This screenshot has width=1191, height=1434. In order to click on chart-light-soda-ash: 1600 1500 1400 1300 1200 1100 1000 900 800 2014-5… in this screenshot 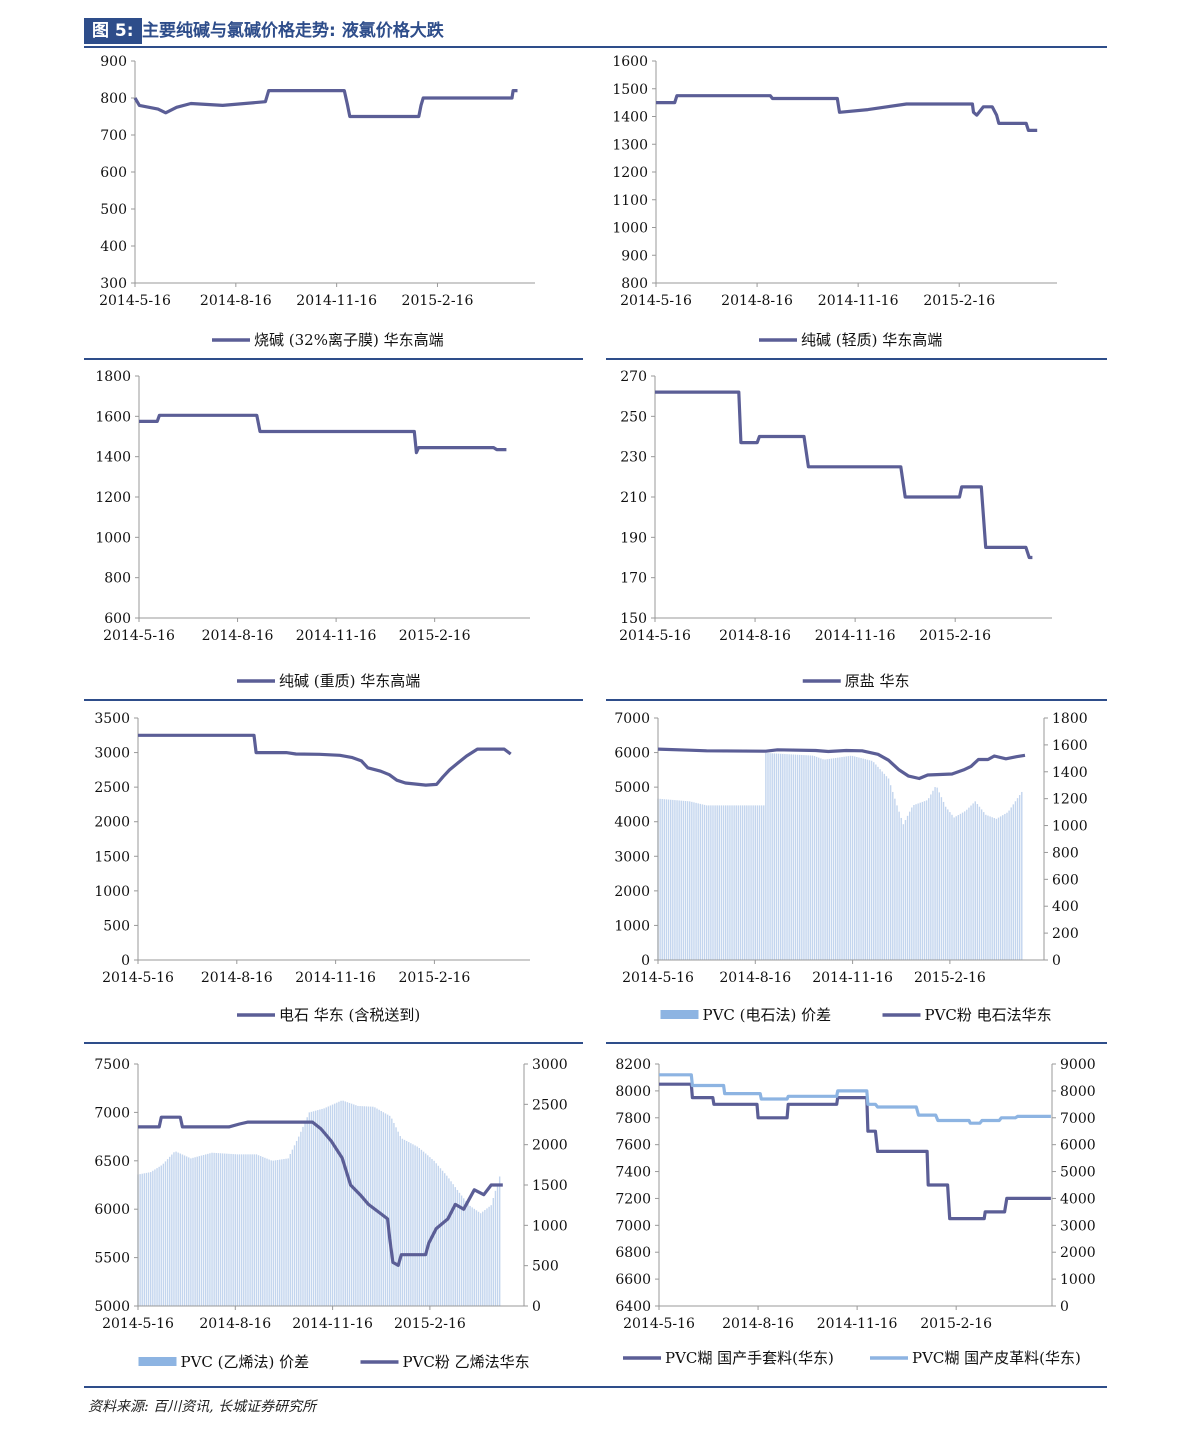, I will do `click(856, 202)`.